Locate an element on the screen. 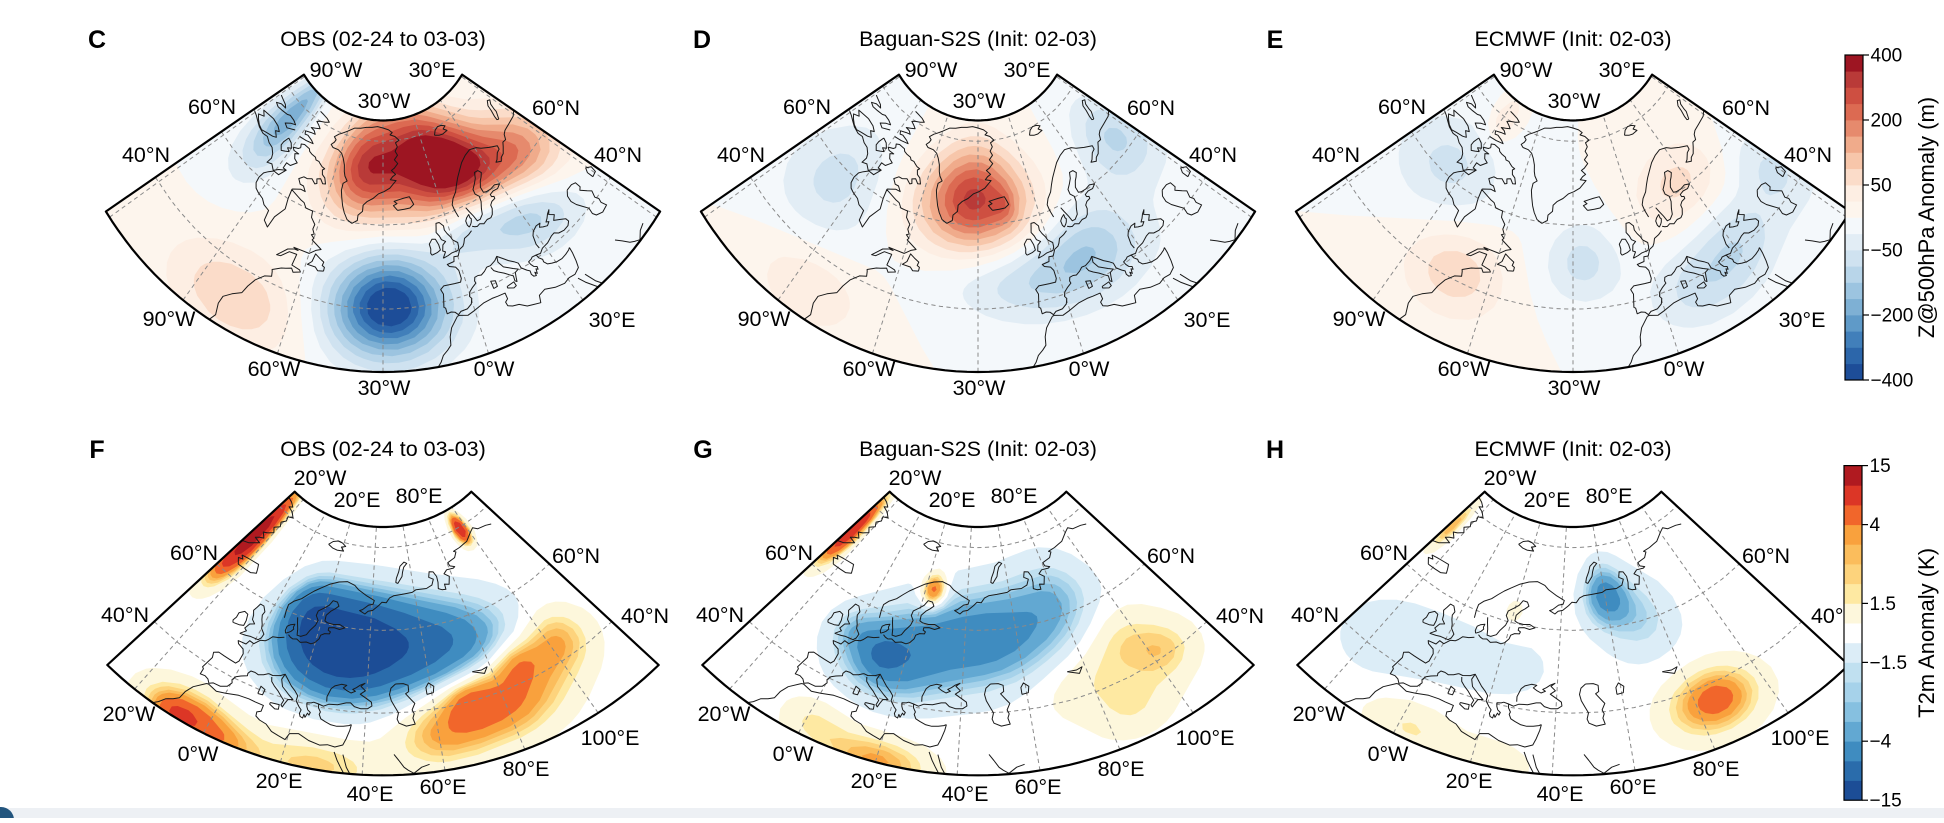 The image size is (1944, 823). svg-text: 1.5 is located at coordinates (1883, 604).